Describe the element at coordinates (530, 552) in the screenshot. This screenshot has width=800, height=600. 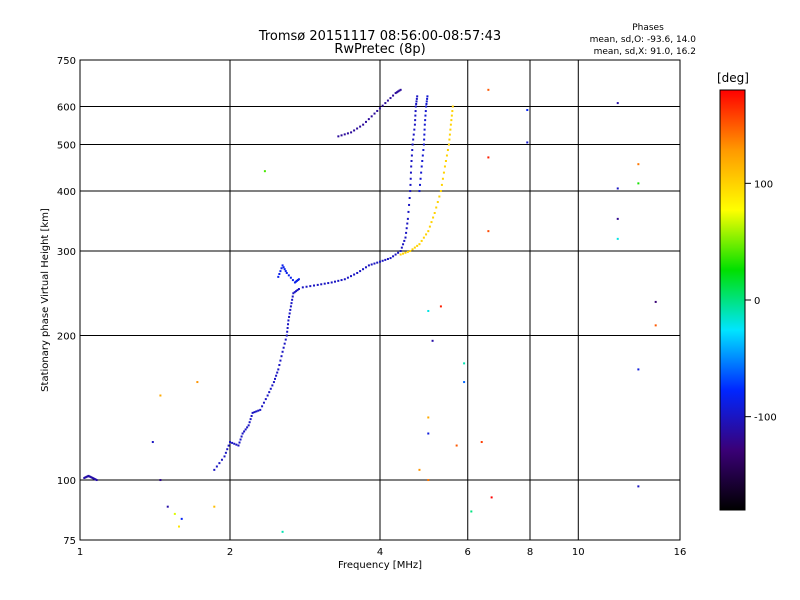
I see `x-tick-label: 8` at that location.